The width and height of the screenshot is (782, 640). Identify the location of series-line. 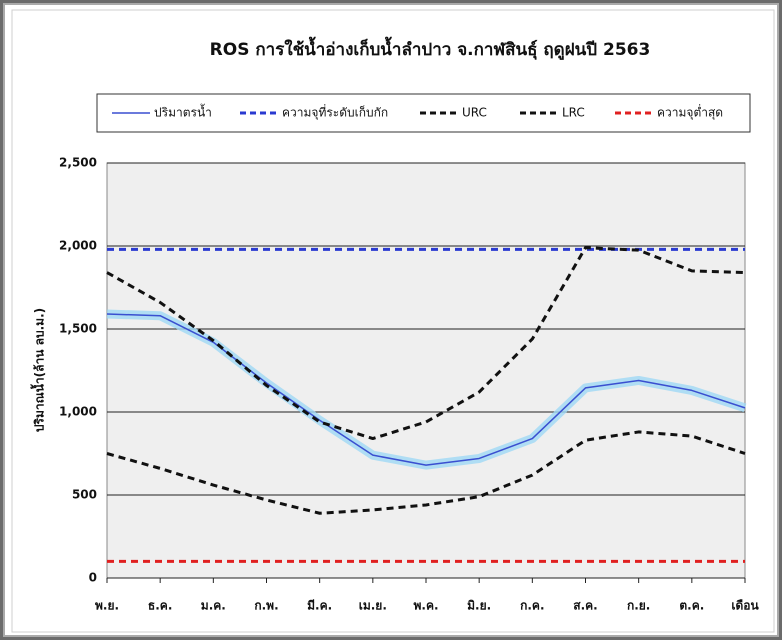
(426, 472).